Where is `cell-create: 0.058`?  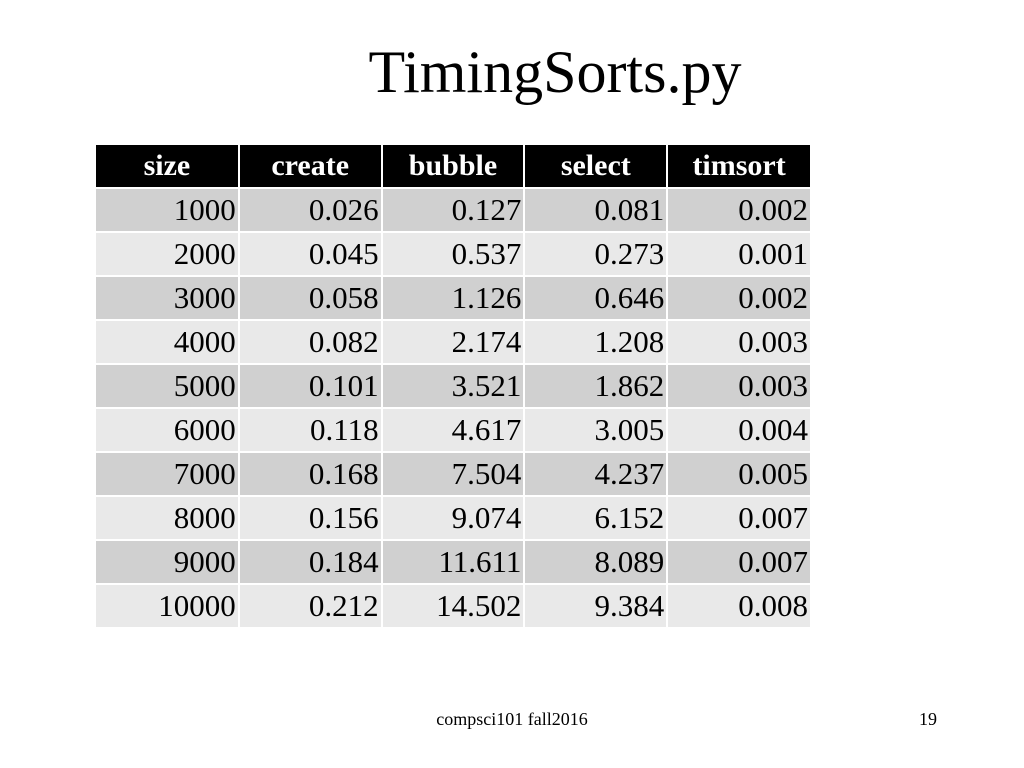
cell-create: 0.058 is located at coordinates (310, 297).